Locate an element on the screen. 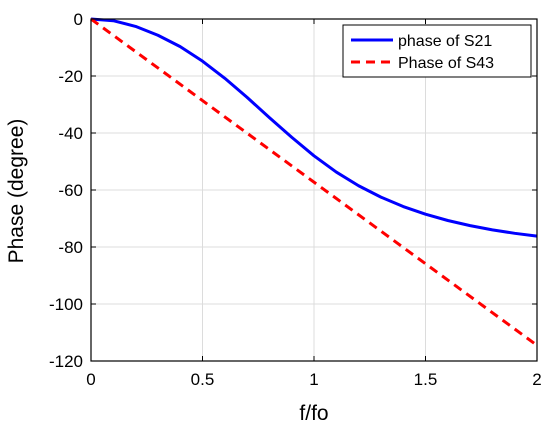 The image size is (550, 433). y-axis-title: Phase (degree) is located at coordinates (16, 191).